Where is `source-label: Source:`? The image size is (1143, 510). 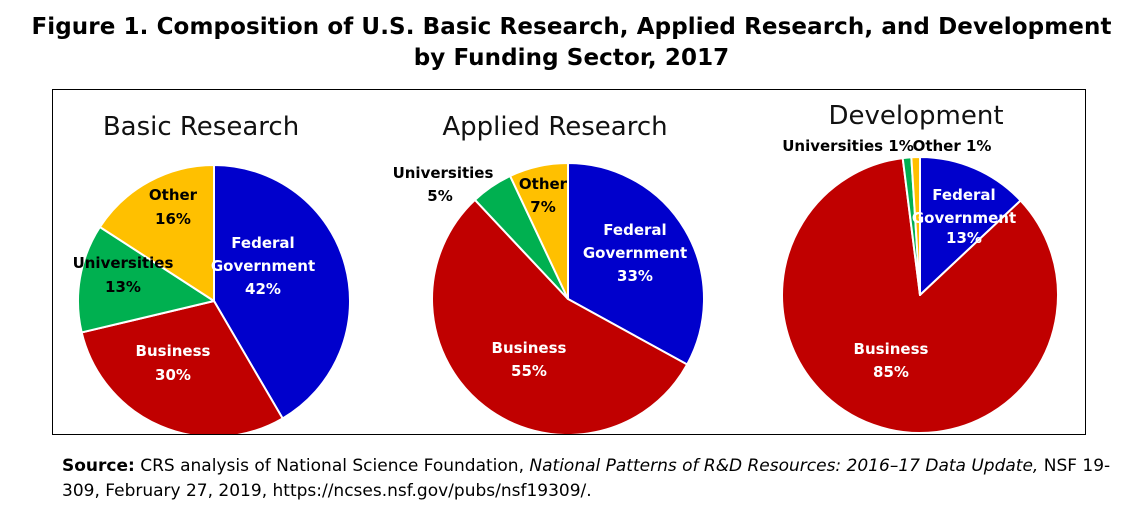 source-label: Source: is located at coordinates (98, 466).